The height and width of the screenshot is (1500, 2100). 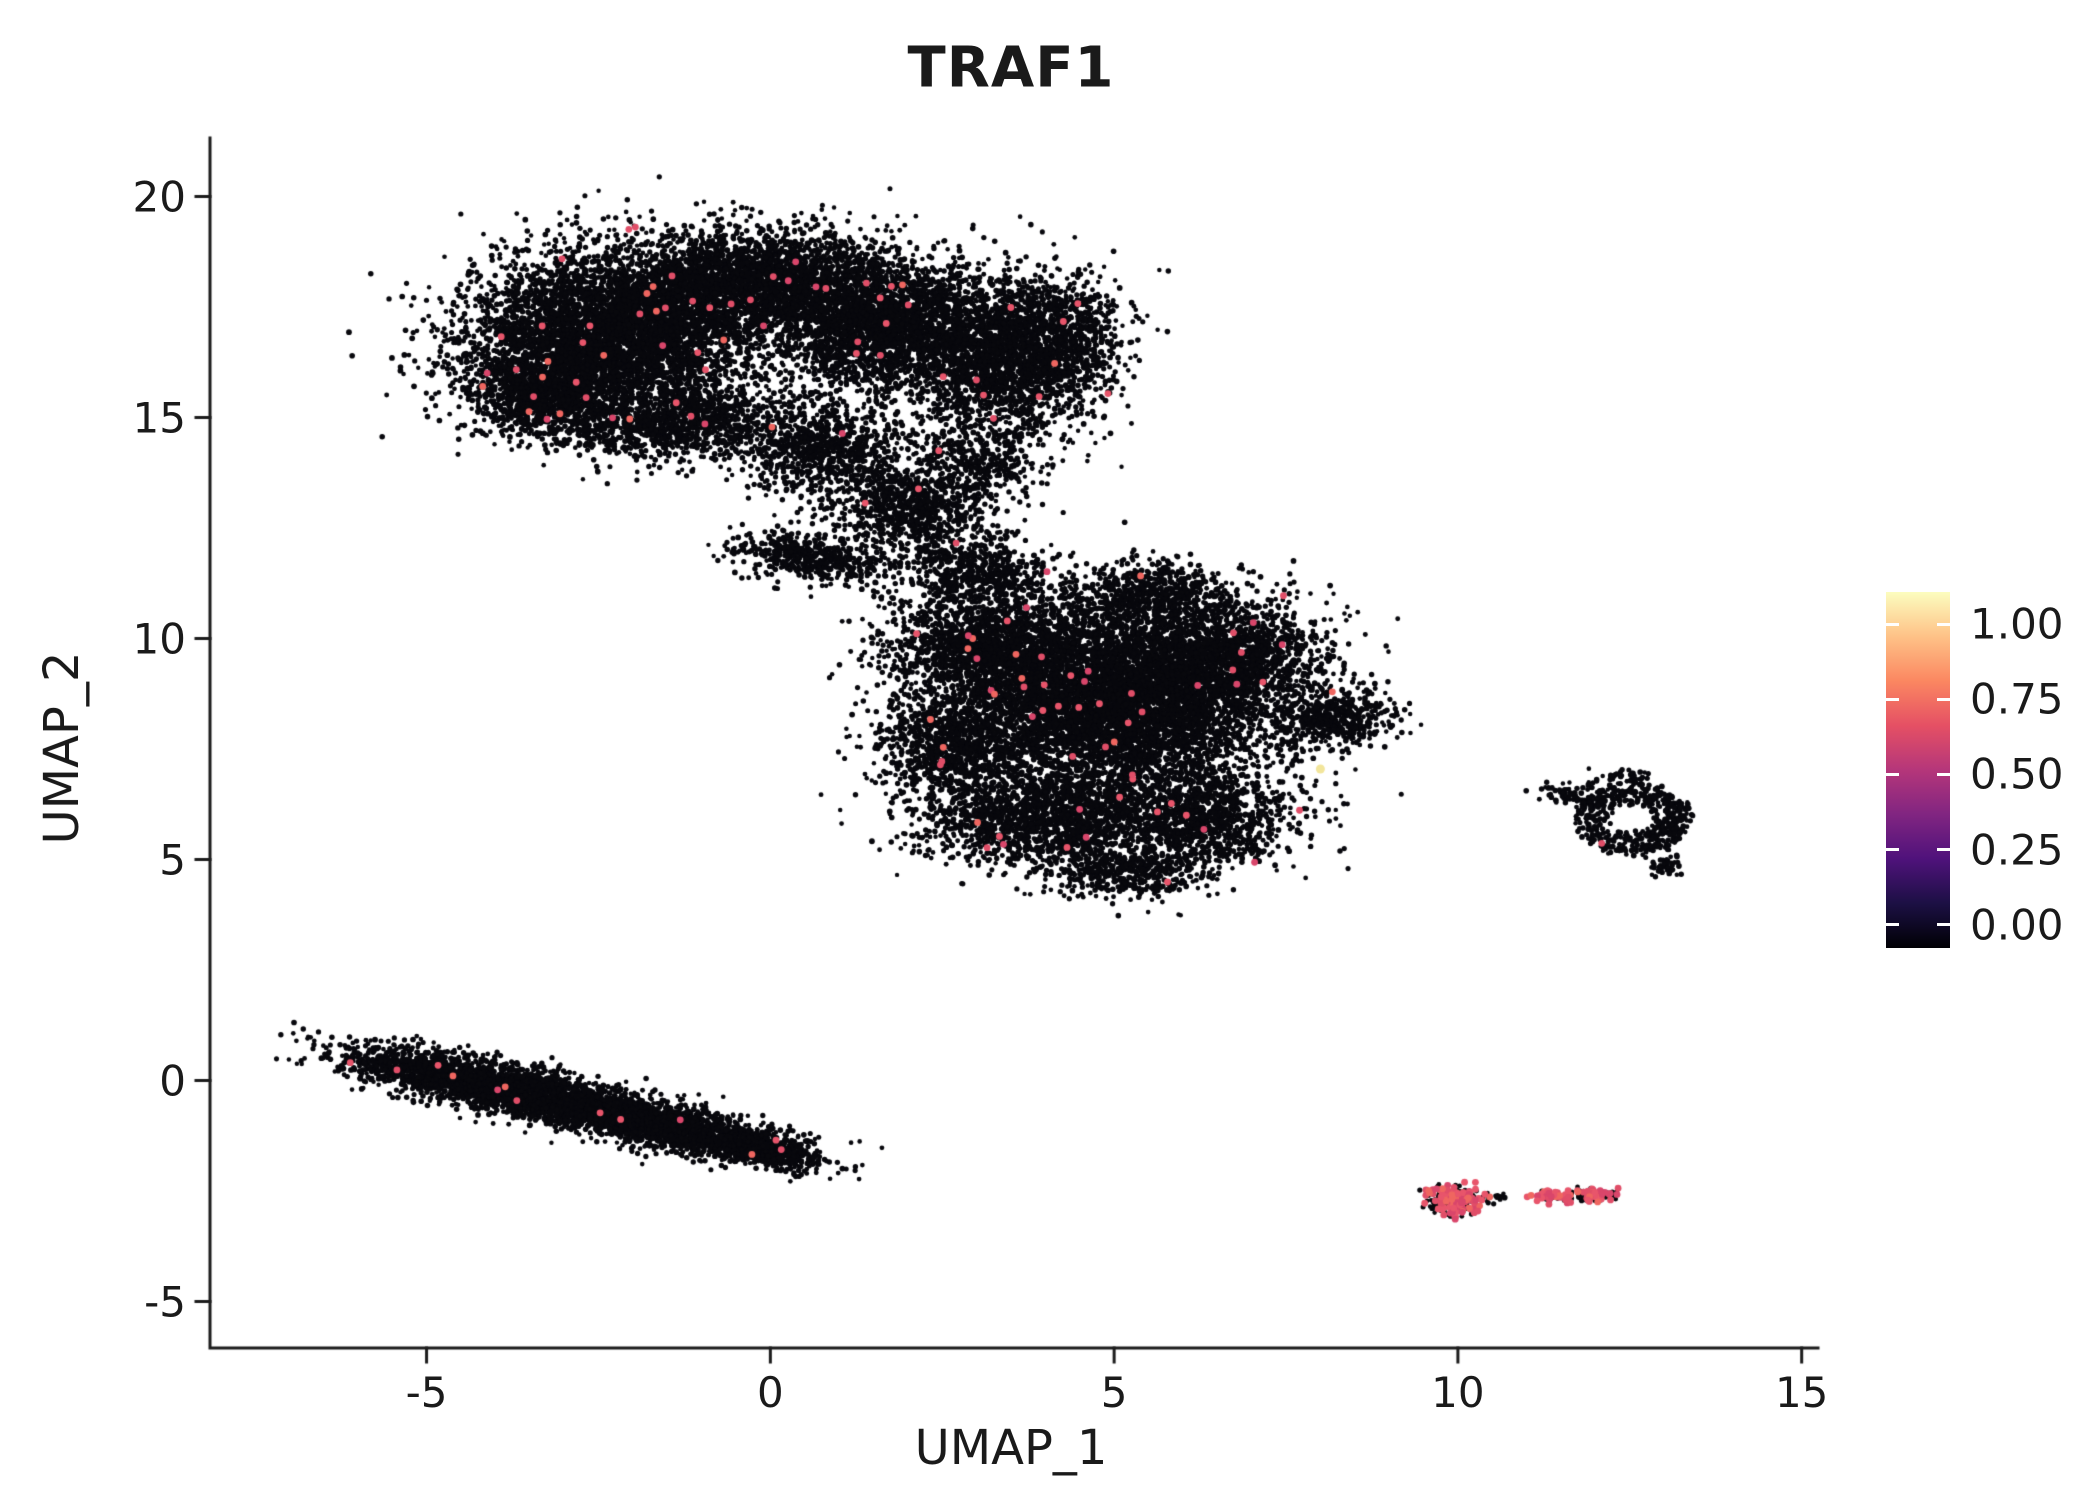 I want to click on x-tick-label: 15, so click(x=1801, y=1392).